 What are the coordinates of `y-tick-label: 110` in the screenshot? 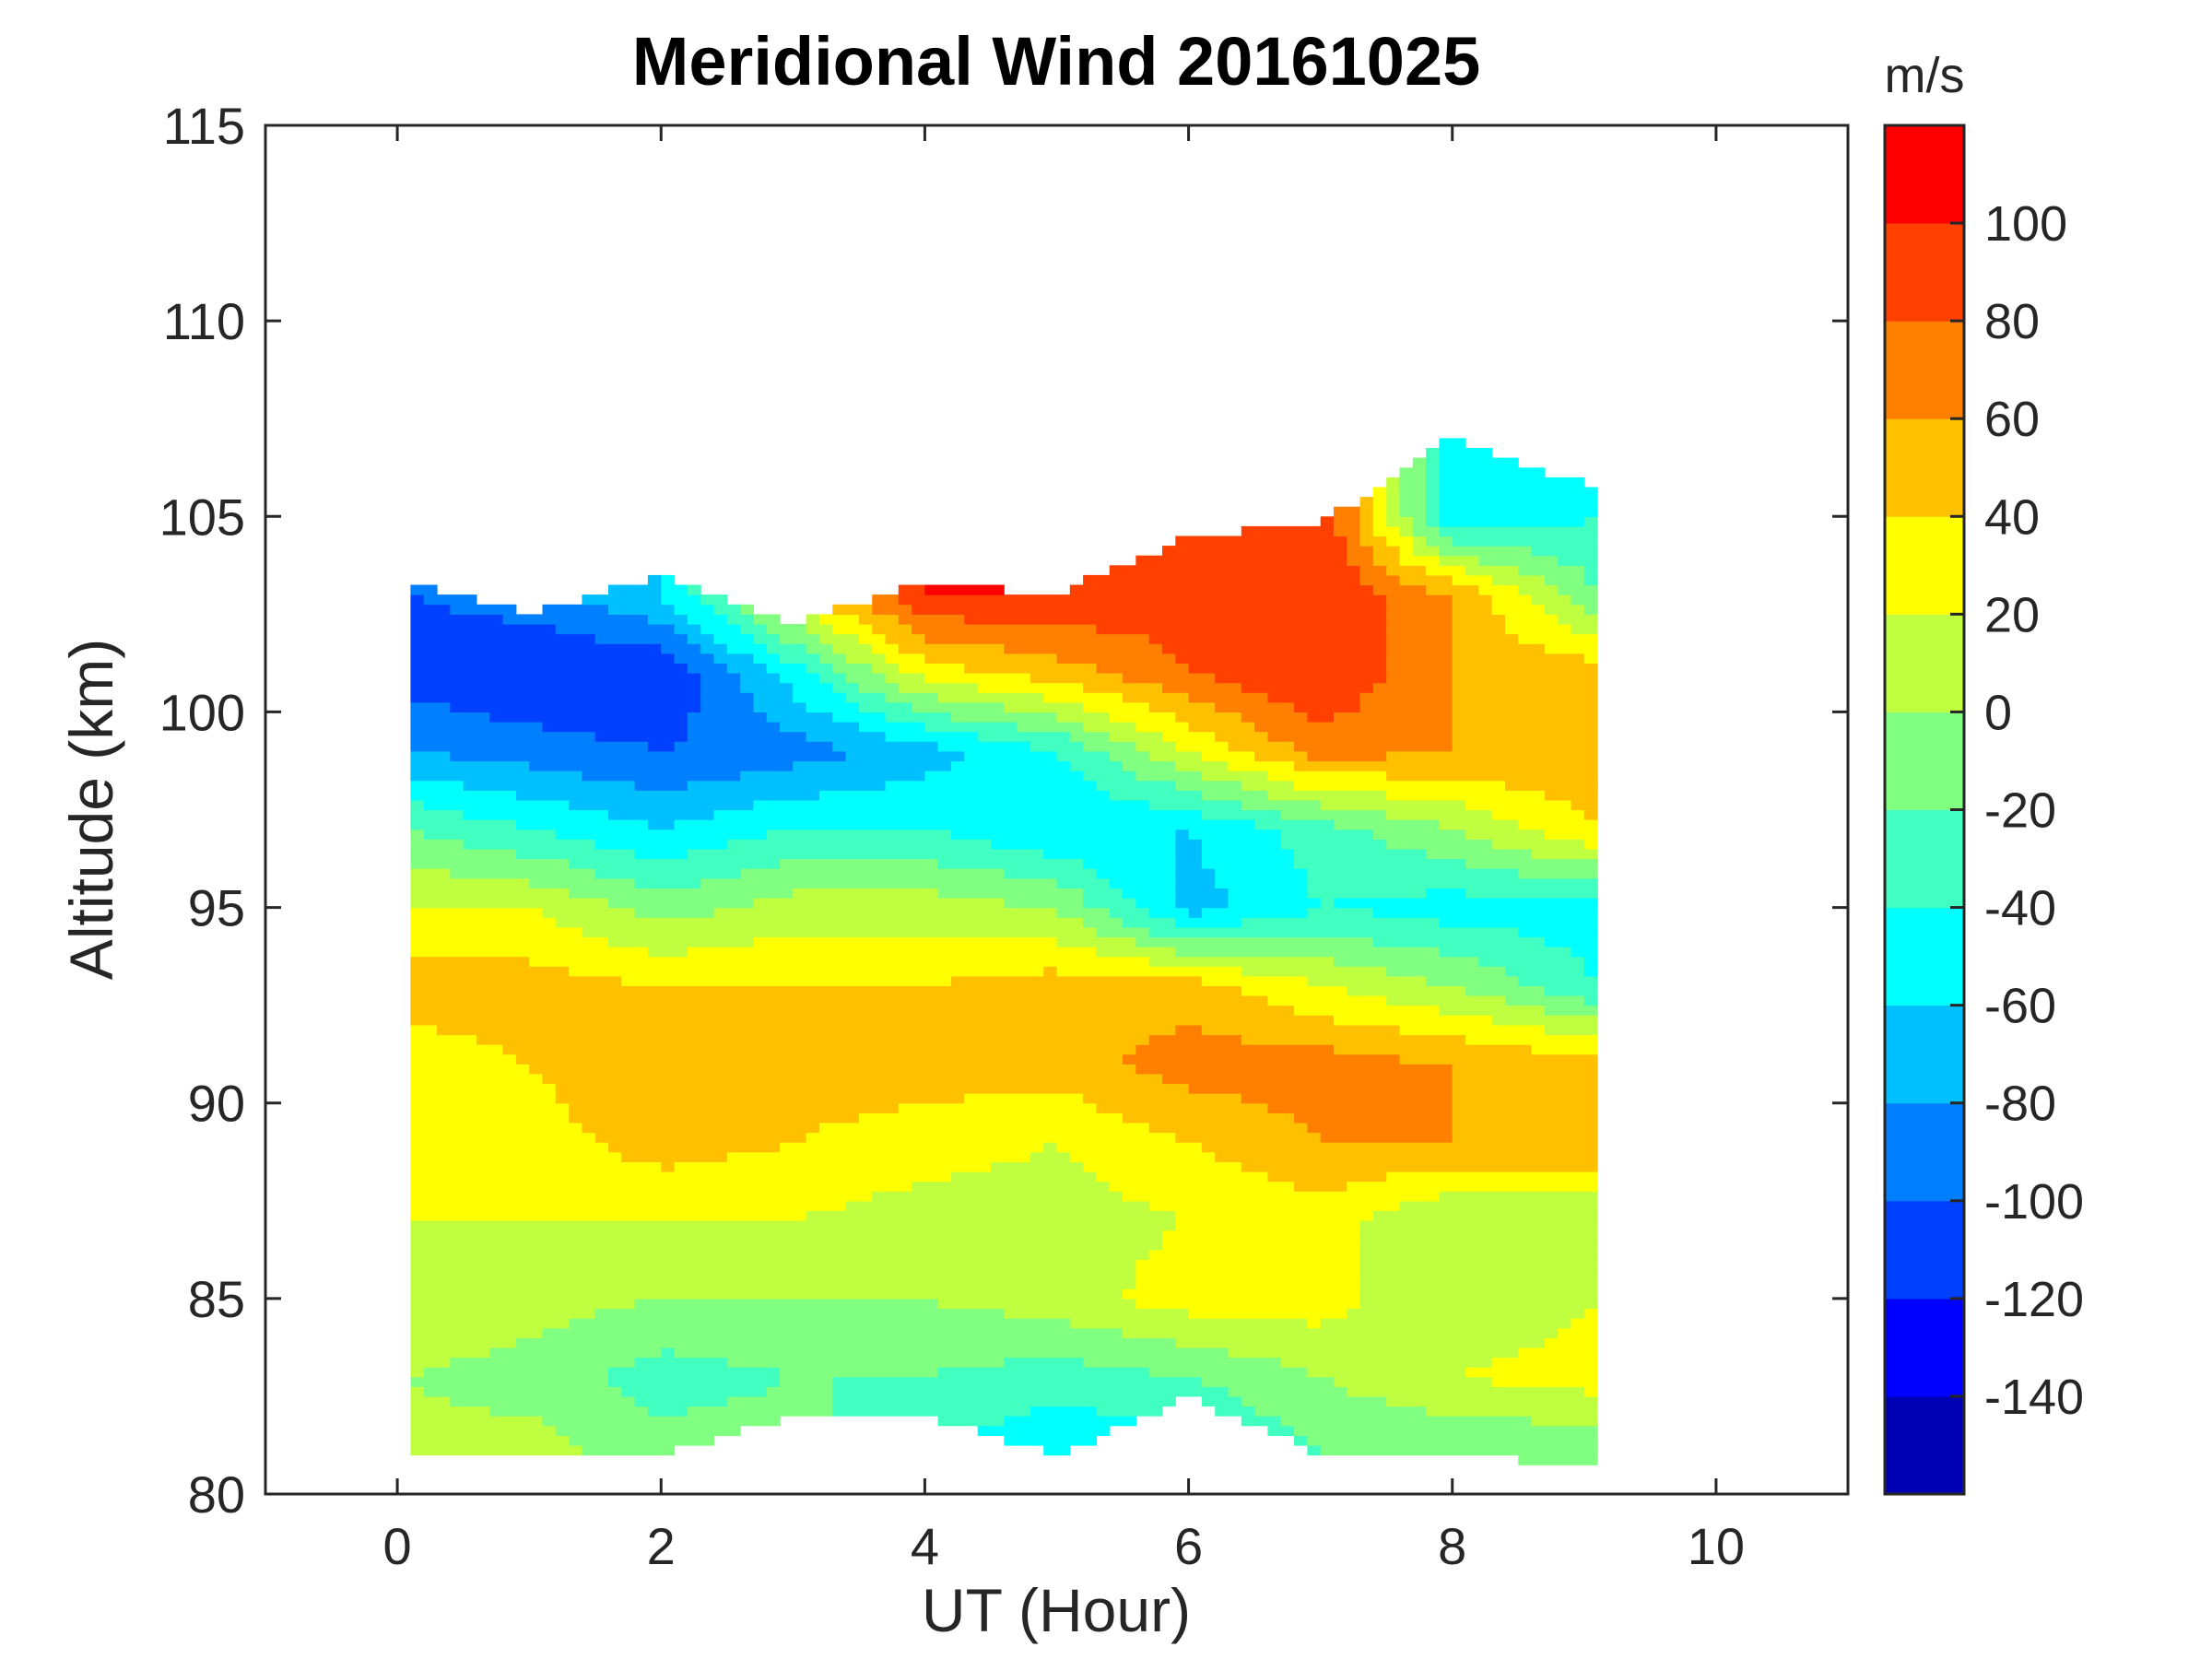 It's located at (204, 321).